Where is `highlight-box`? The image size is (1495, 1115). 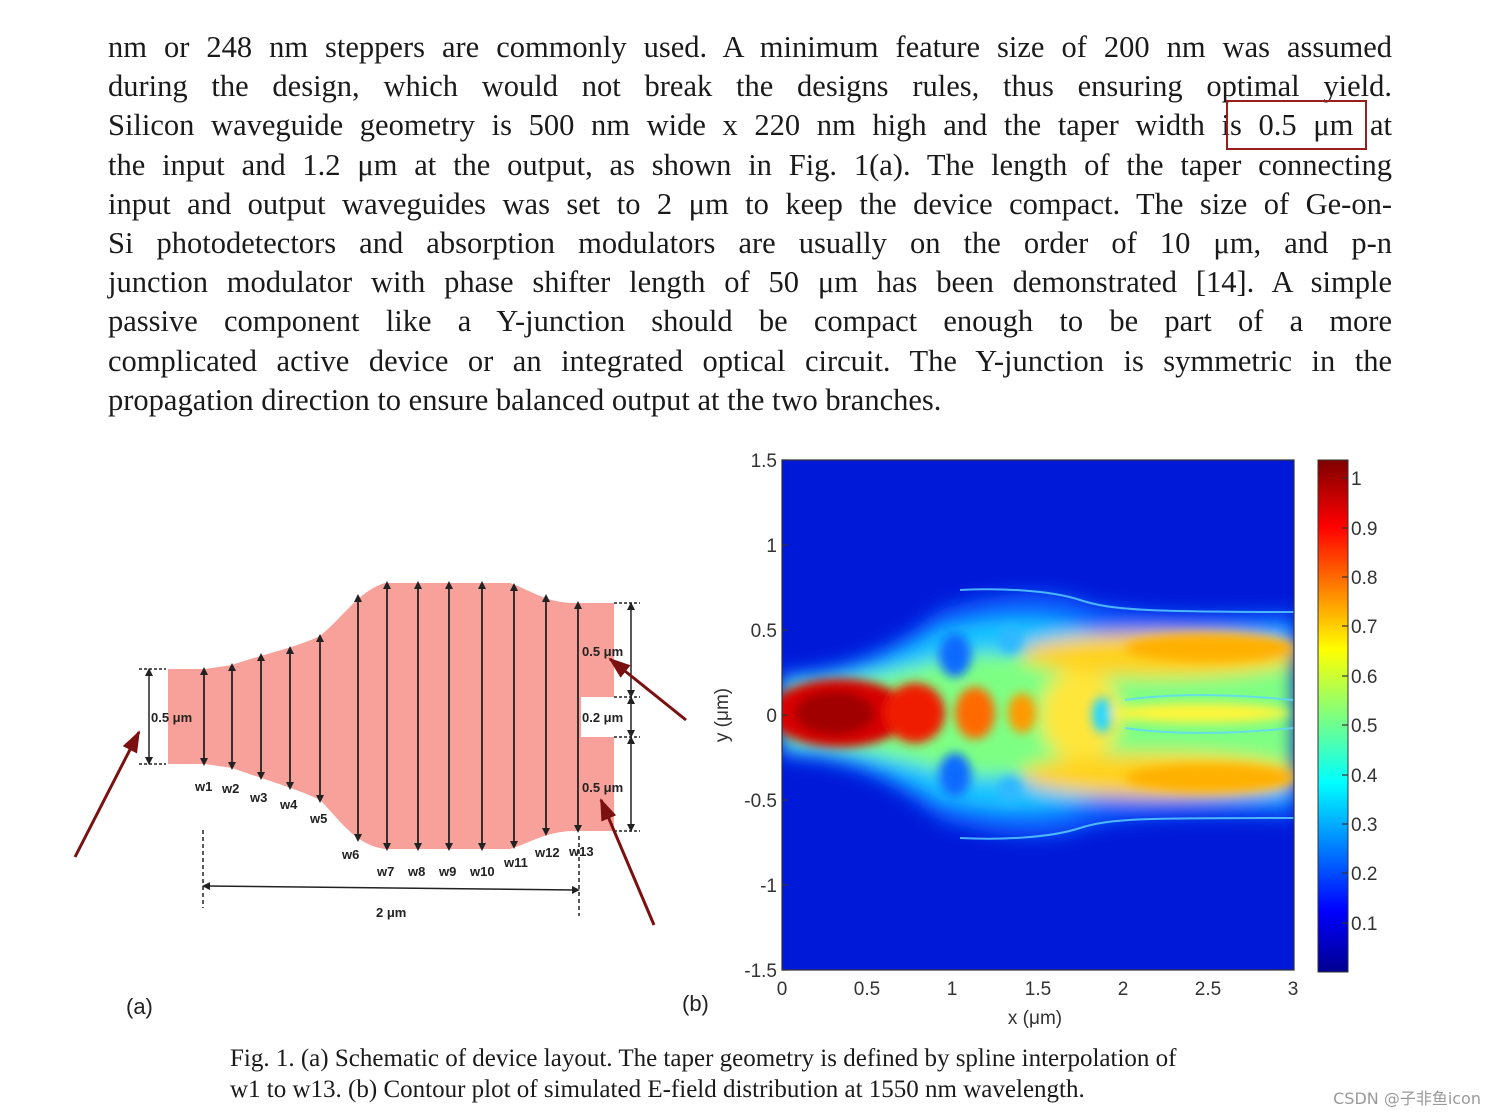
highlight-box is located at coordinates (1296, 125).